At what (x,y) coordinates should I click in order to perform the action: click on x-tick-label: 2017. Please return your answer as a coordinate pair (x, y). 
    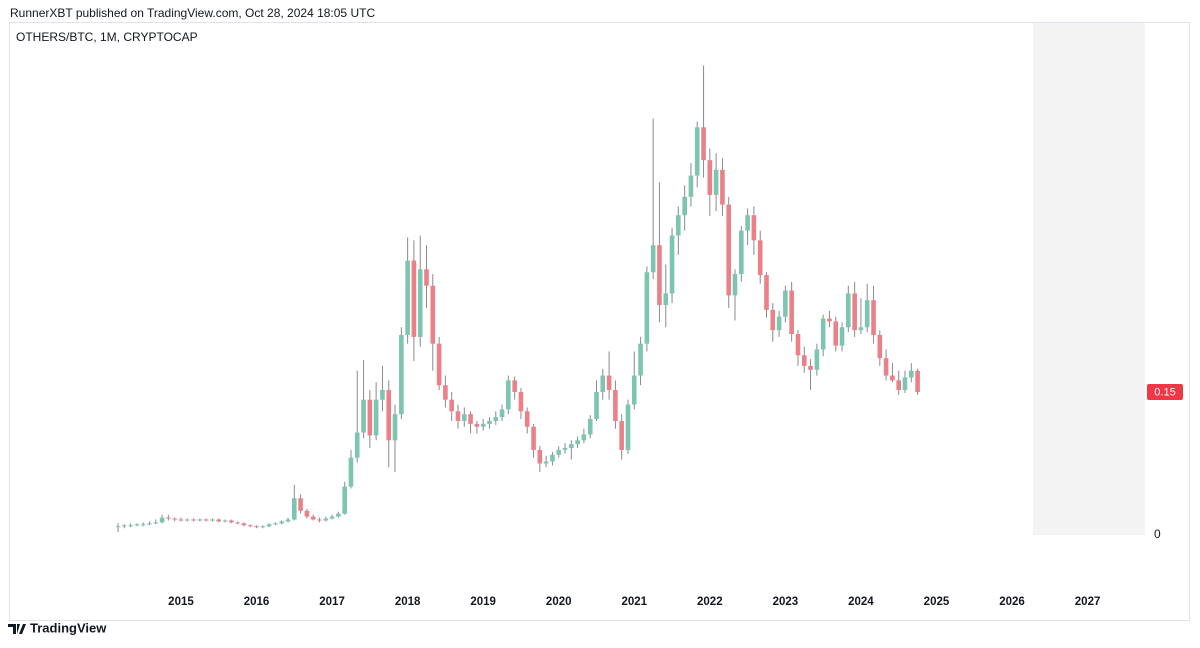
    Looking at the image, I should click on (332, 602).